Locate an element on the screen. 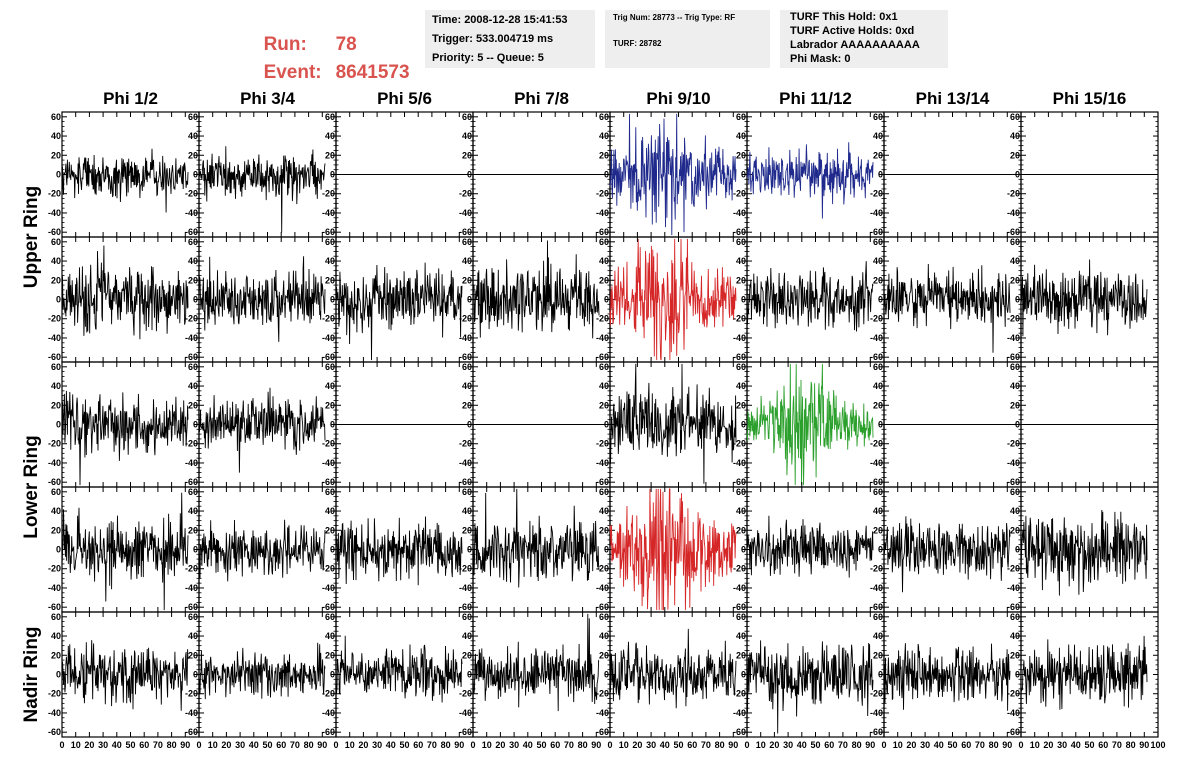 The height and width of the screenshot is (772, 1196). x-tick-label: 100 is located at coordinates (1157, 745).